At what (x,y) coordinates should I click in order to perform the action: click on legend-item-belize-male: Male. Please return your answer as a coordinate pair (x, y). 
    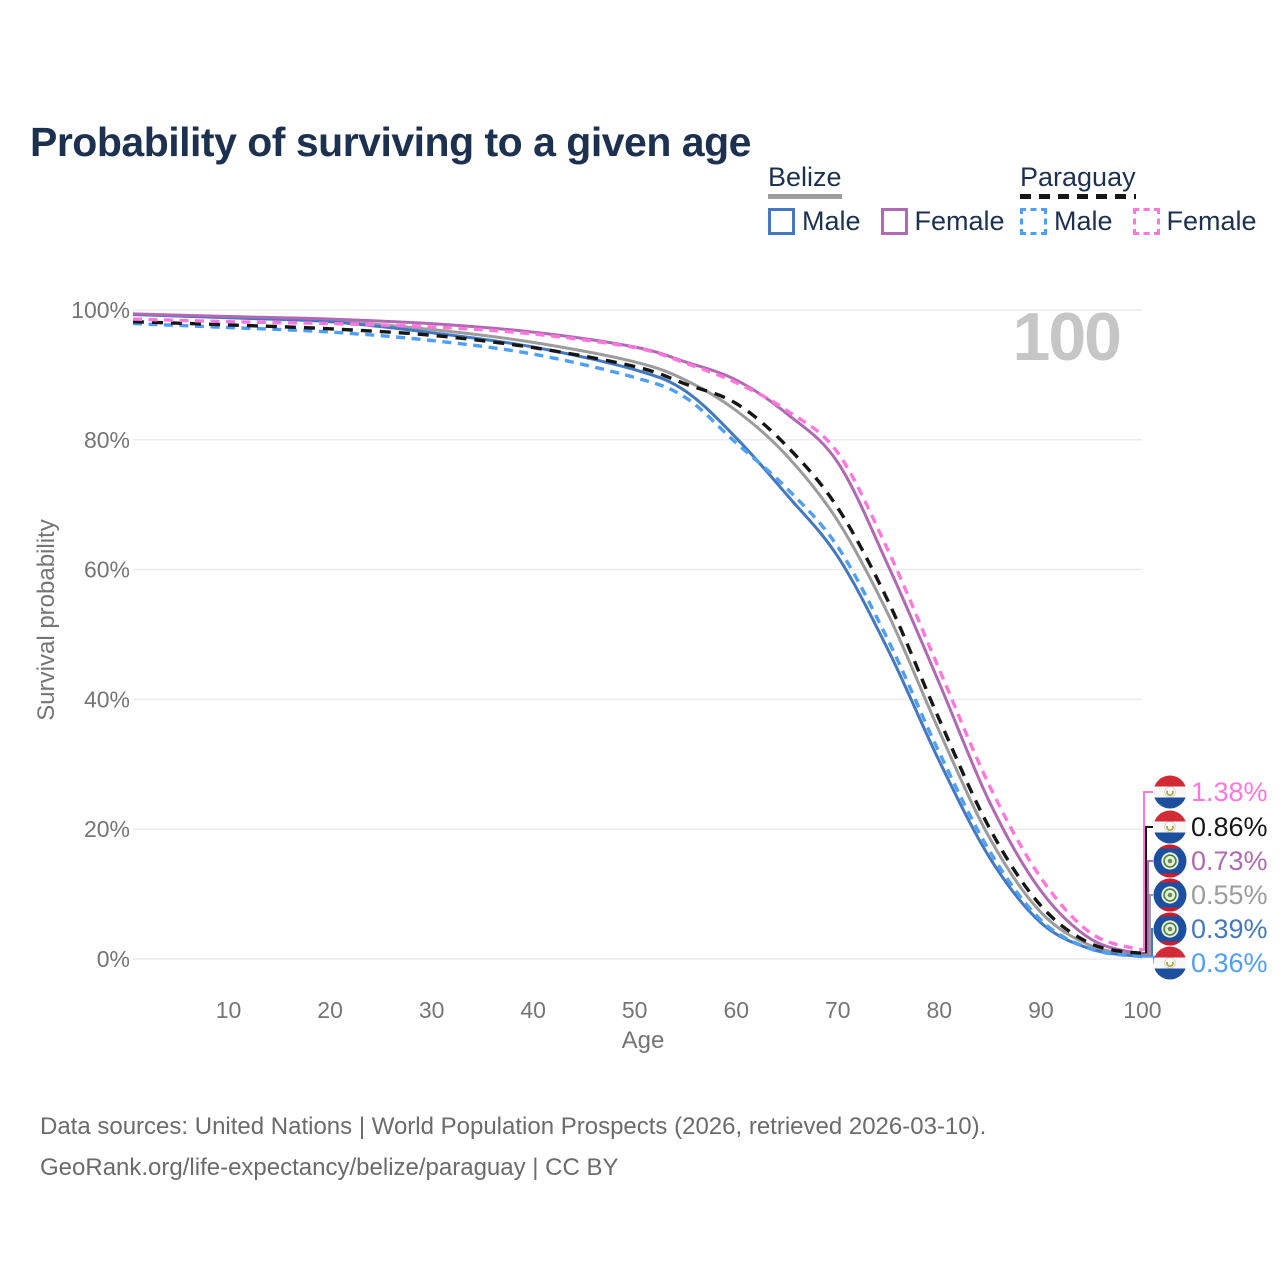
    Looking at the image, I should click on (814, 221).